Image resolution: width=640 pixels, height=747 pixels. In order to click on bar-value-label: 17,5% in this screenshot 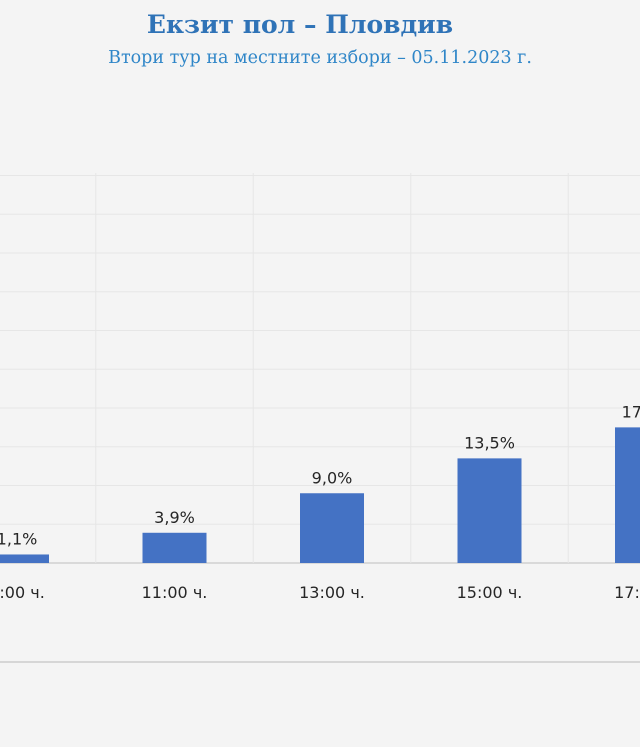, I will do `click(631, 411)`.